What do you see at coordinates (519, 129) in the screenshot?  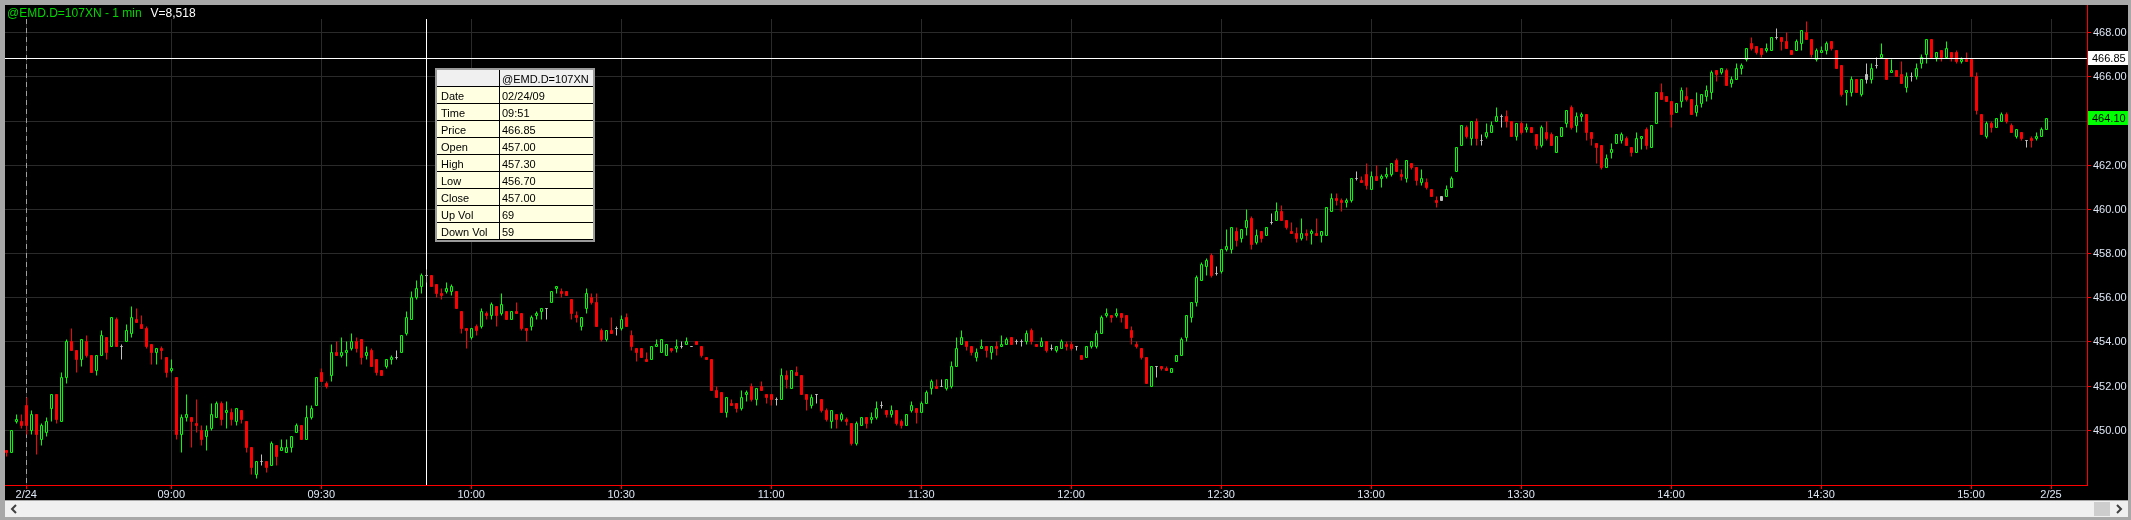 I see `annotation: 466.85` at bounding box center [519, 129].